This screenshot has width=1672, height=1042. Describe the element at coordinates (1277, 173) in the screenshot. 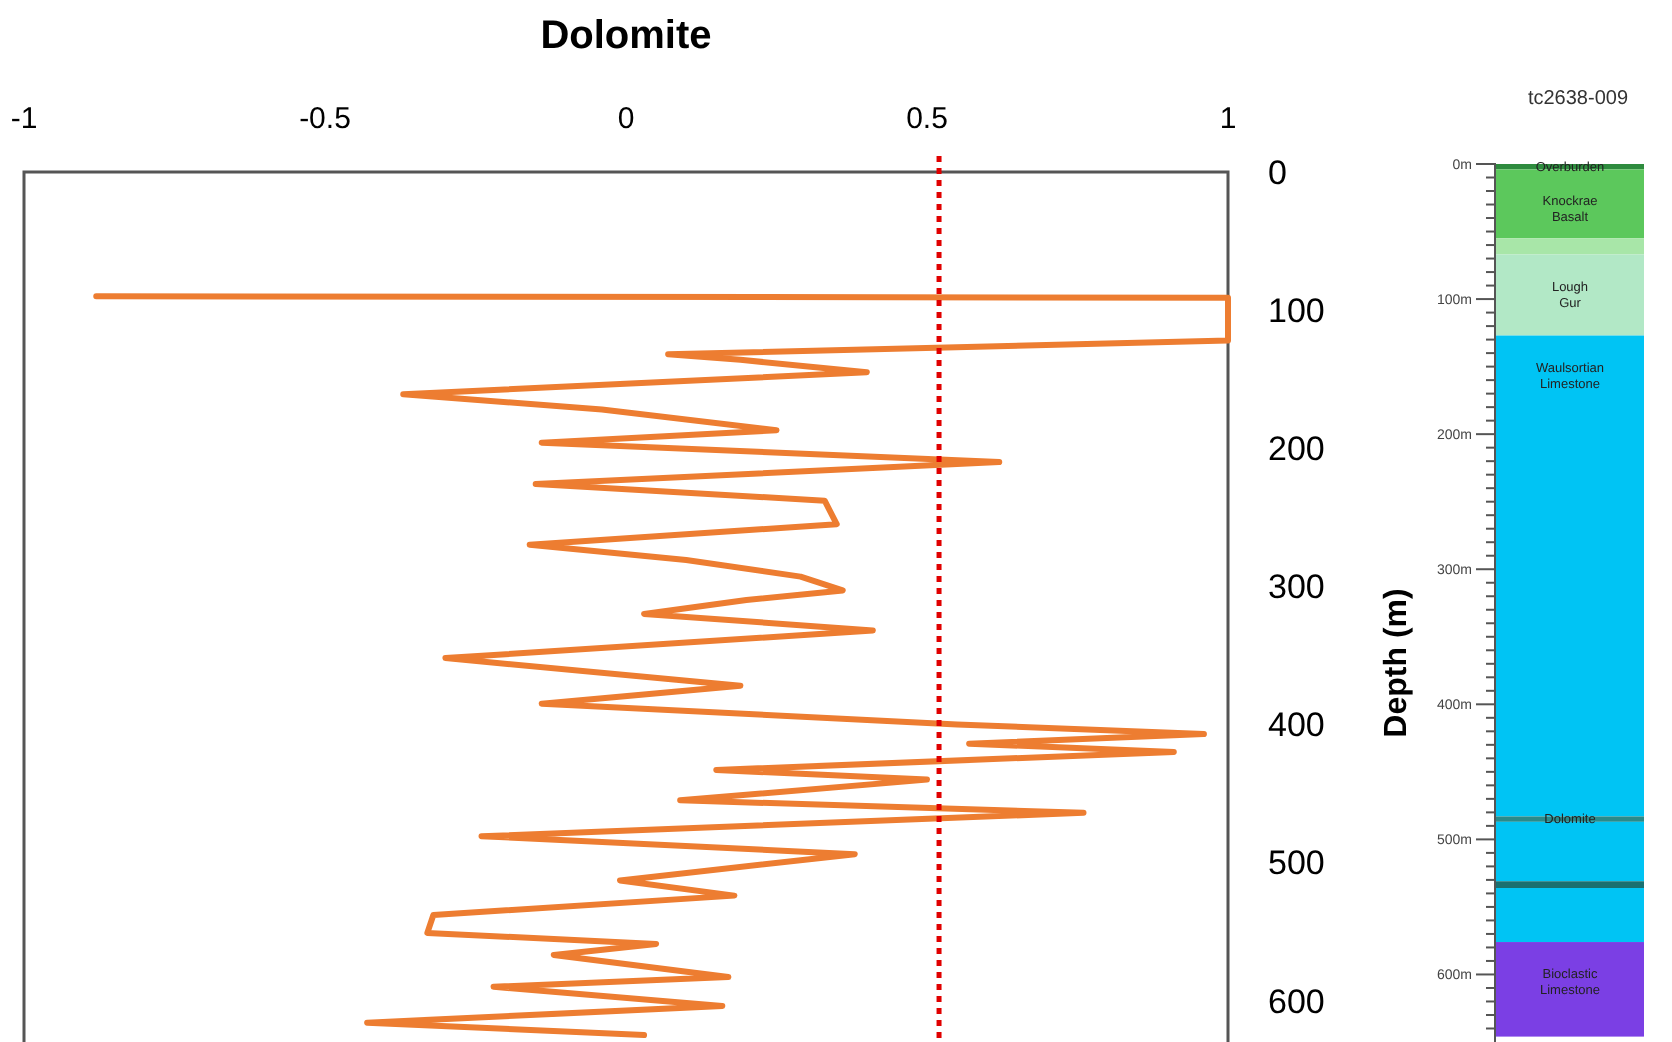

I see `y-tick-label: 0` at that location.